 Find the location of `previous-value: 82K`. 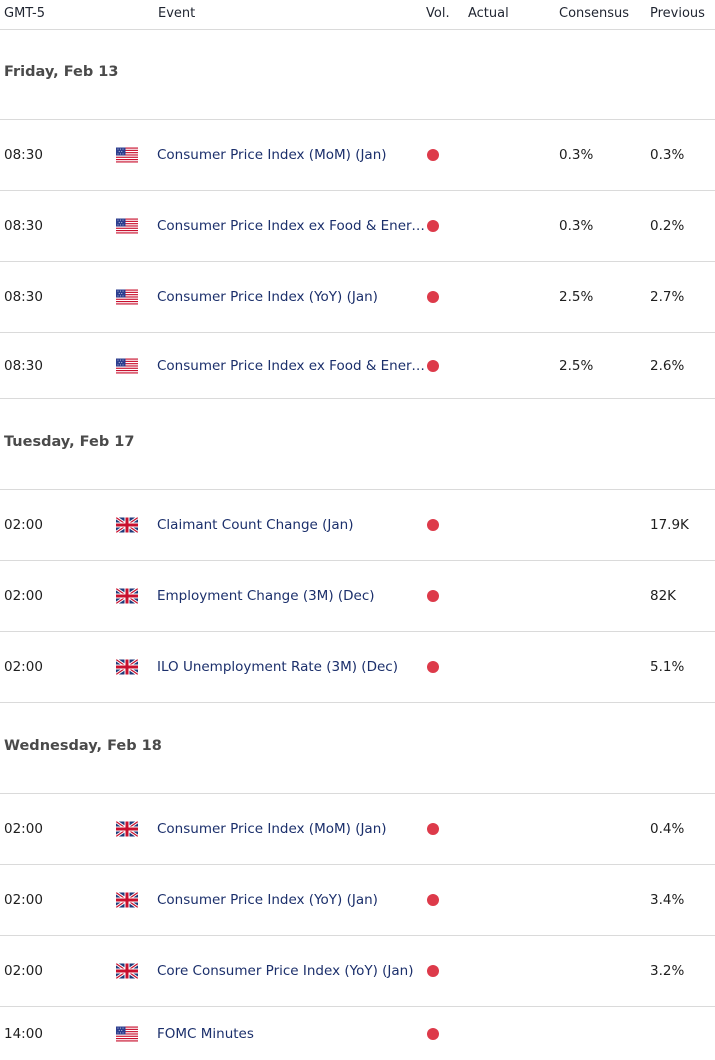

previous-value: 82K is located at coordinates (663, 596).